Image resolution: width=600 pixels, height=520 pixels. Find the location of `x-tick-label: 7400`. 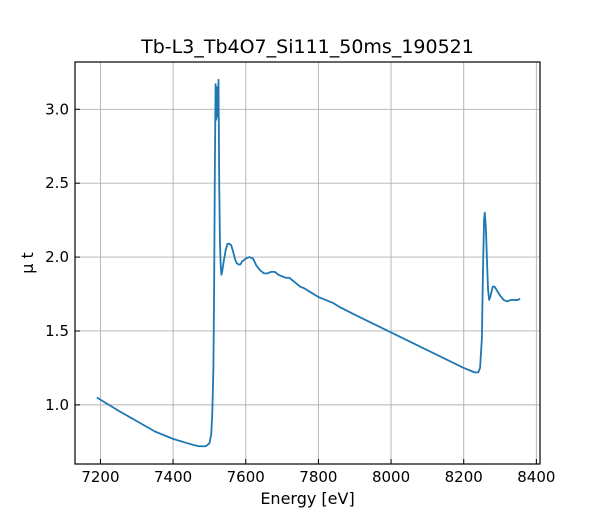

x-tick-label: 7400 is located at coordinates (173, 477).